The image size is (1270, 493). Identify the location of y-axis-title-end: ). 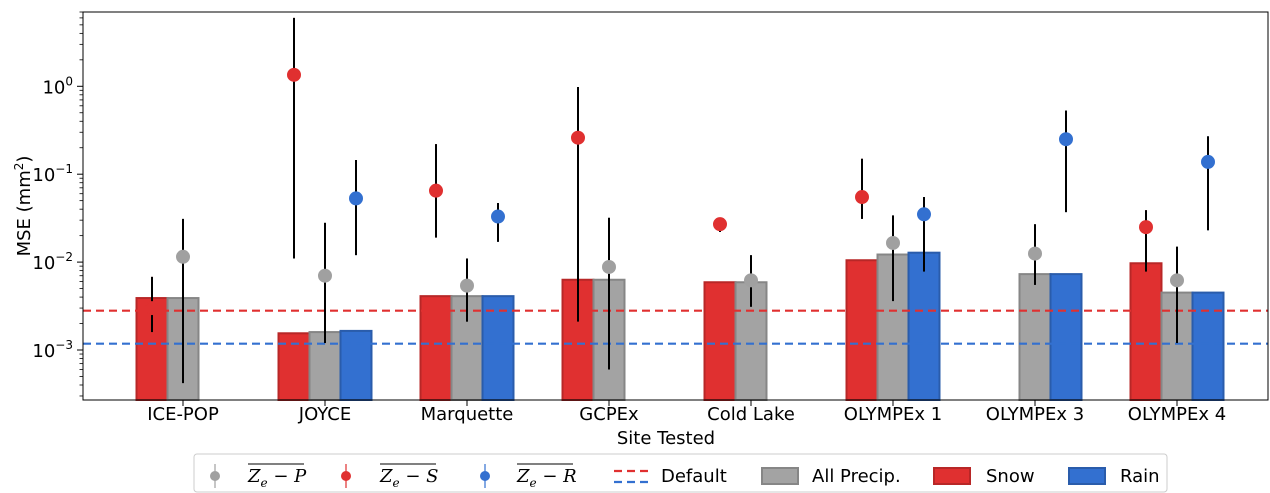
(24, 159).